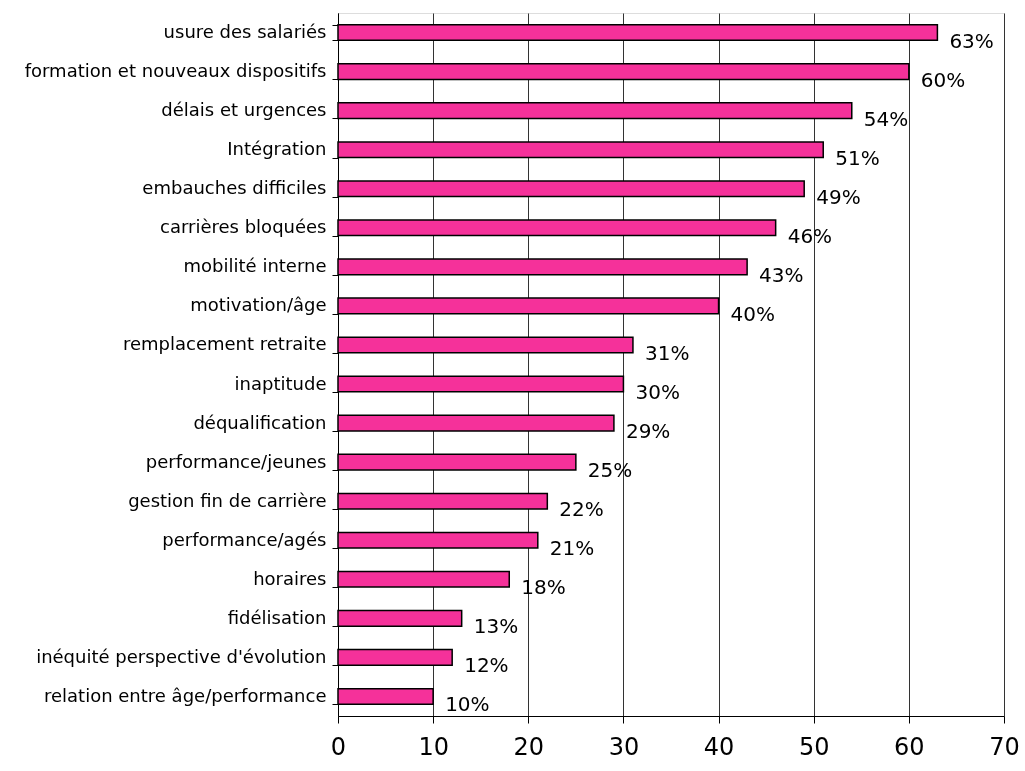 The height and width of the screenshot is (771, 1025). I want to click on data-label: 10%, so click(467, 704).